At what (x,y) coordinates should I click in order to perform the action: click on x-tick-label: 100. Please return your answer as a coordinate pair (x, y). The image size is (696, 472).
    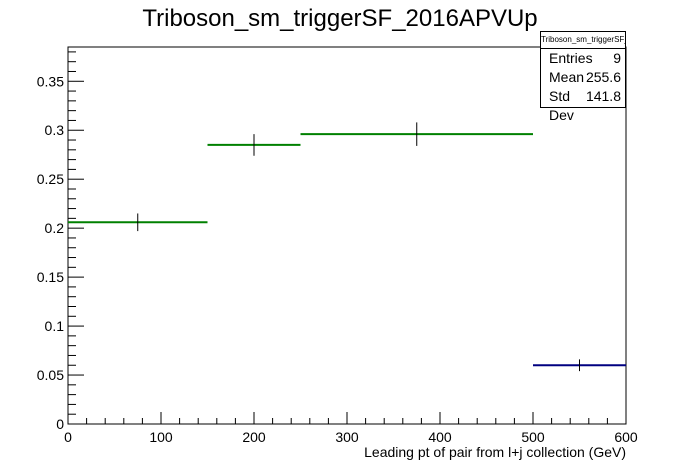
    Looking at the image, I should click on (161, 437).